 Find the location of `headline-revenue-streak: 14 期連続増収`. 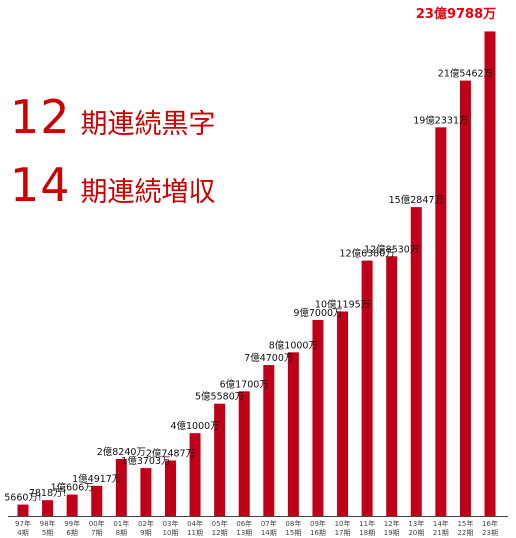

headline-revenue-streak: 14 期連続増収 is located at coordinates (113, 185).